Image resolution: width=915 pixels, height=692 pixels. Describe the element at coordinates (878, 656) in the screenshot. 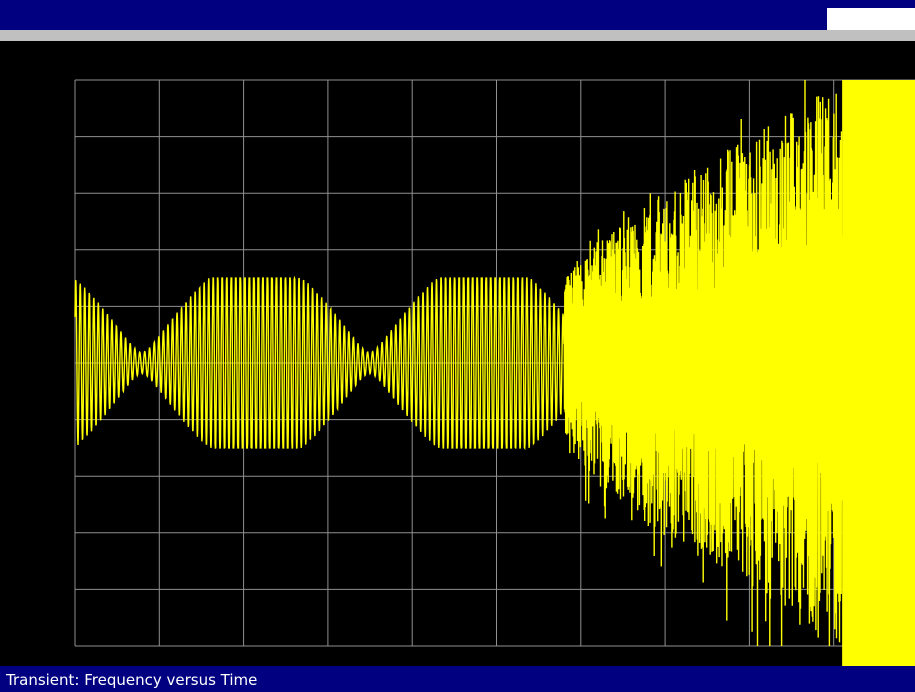

I see `saturated-region-edge` at that location.